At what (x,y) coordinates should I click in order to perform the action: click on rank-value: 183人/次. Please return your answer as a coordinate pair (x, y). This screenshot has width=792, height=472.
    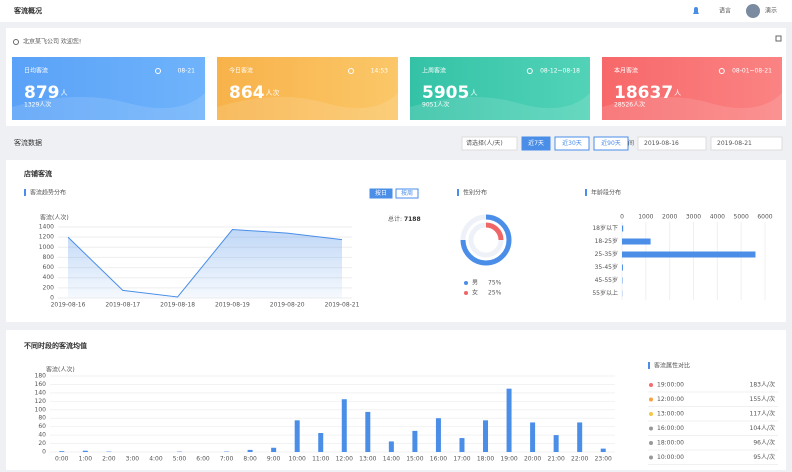
    Looking at the image, I should click on (762, 385).